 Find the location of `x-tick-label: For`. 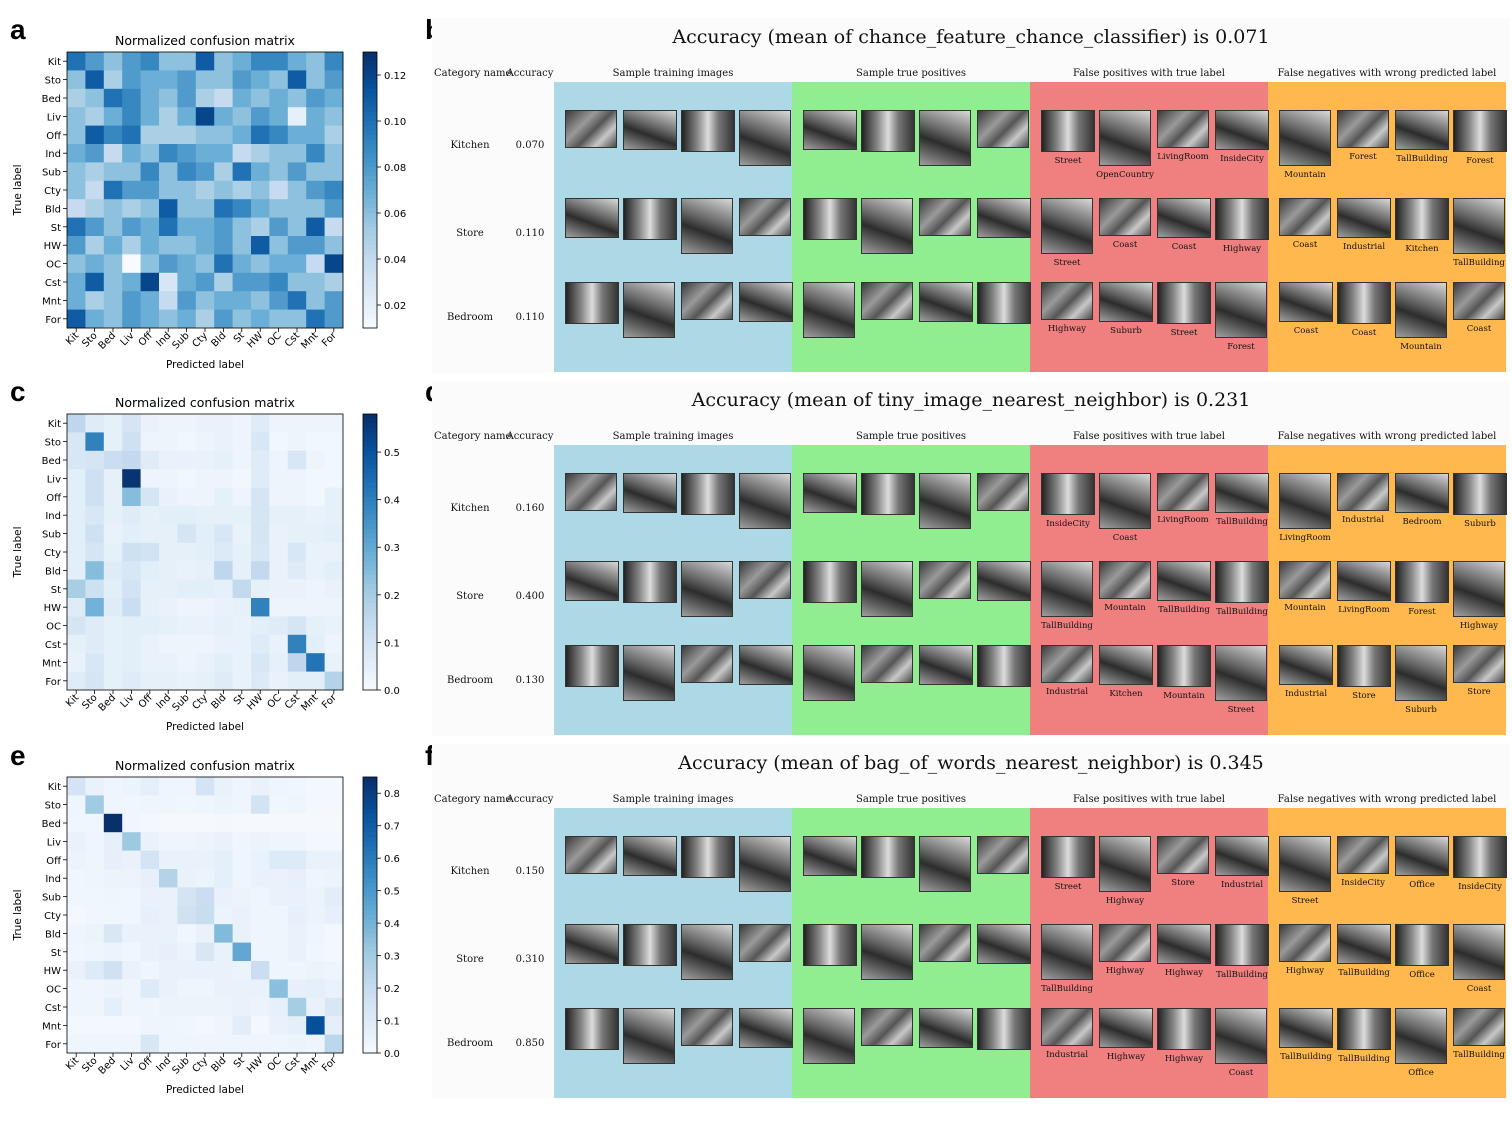

x-tick-label: For is located at coordinates (329, 339).